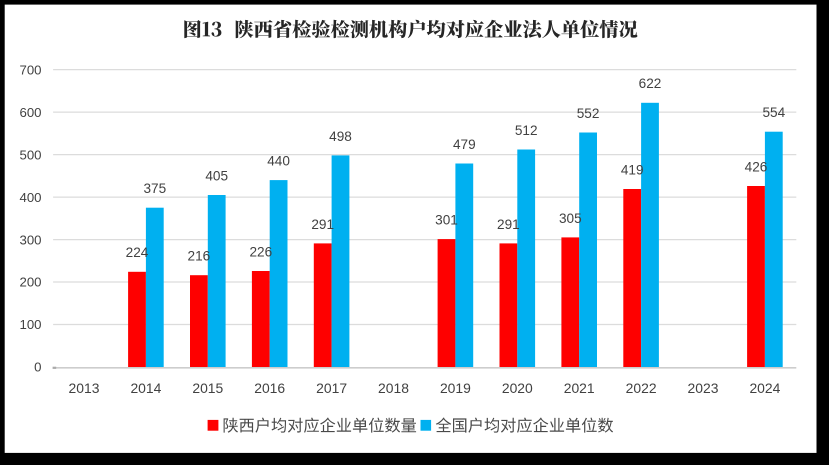 This screenshot has width=829, height=465. I want to click on svg-text: 2017, so click(331, 388).